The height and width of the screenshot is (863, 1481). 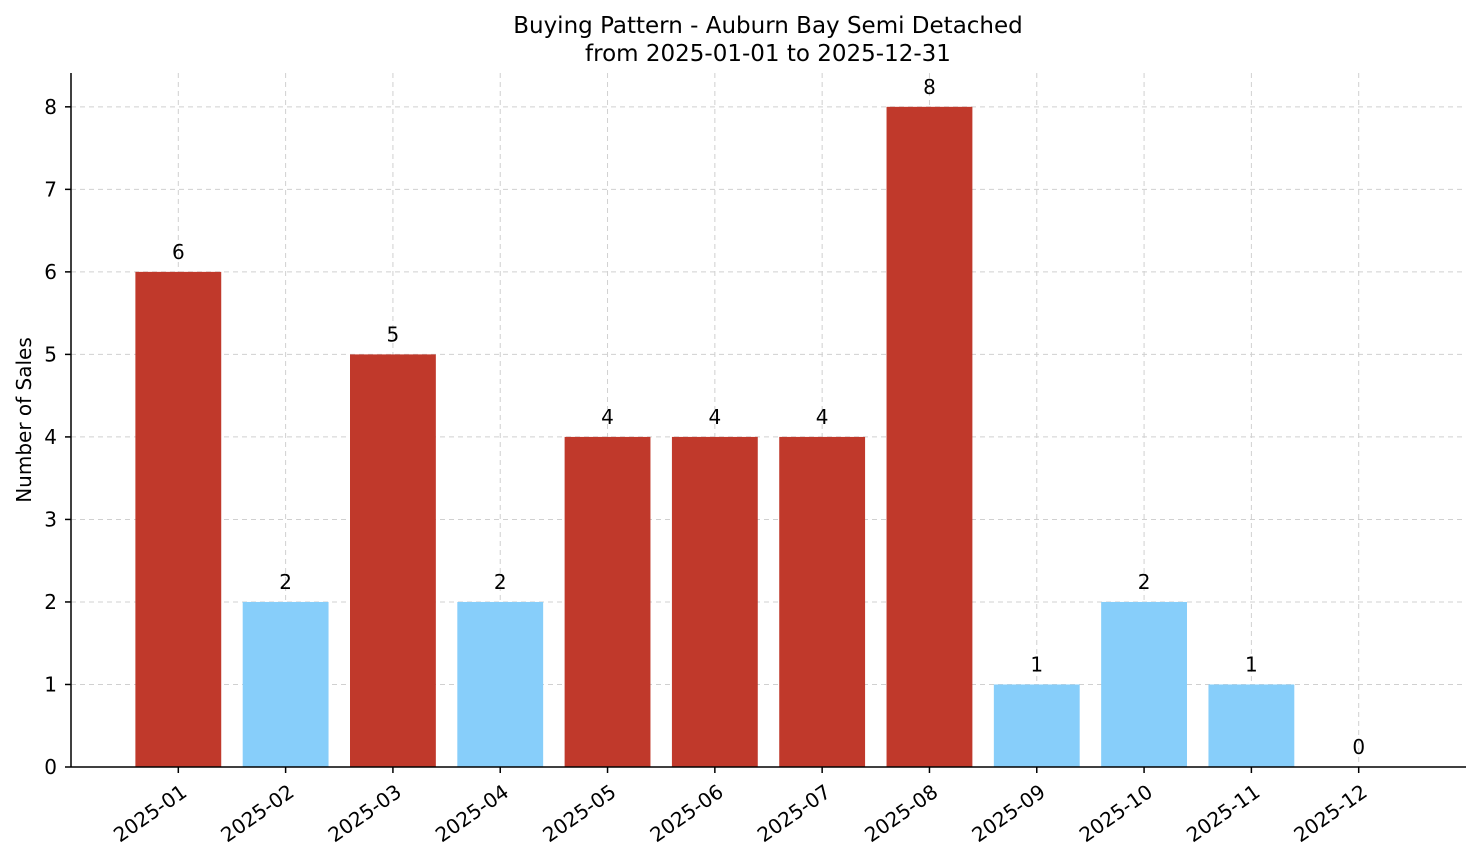 What do you see at coordinates (1008, 813) in the screenshot?
I see `x-tick-label: 2025-09` at bounding box center [1008, 813].